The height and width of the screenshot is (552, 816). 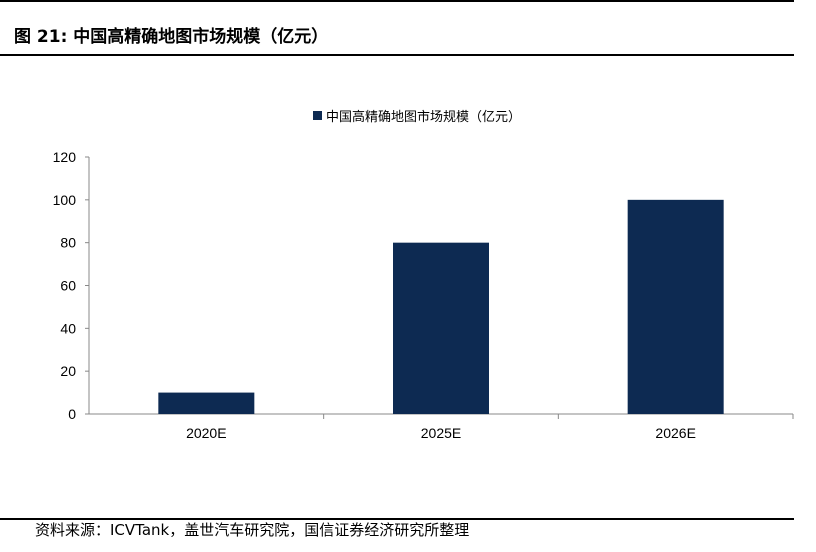 I want to click on figure-header: 图 21: 中国高精确地图市场规模（亿元）, so click(x=397, y=28).